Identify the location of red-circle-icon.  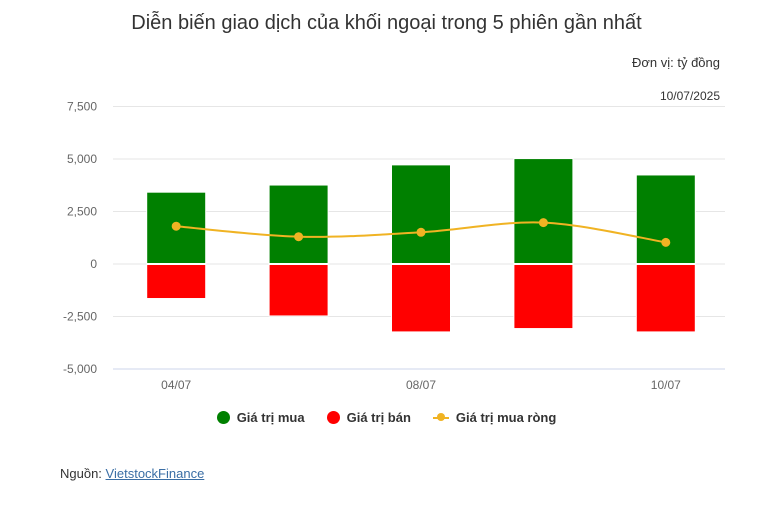
(333, 417).